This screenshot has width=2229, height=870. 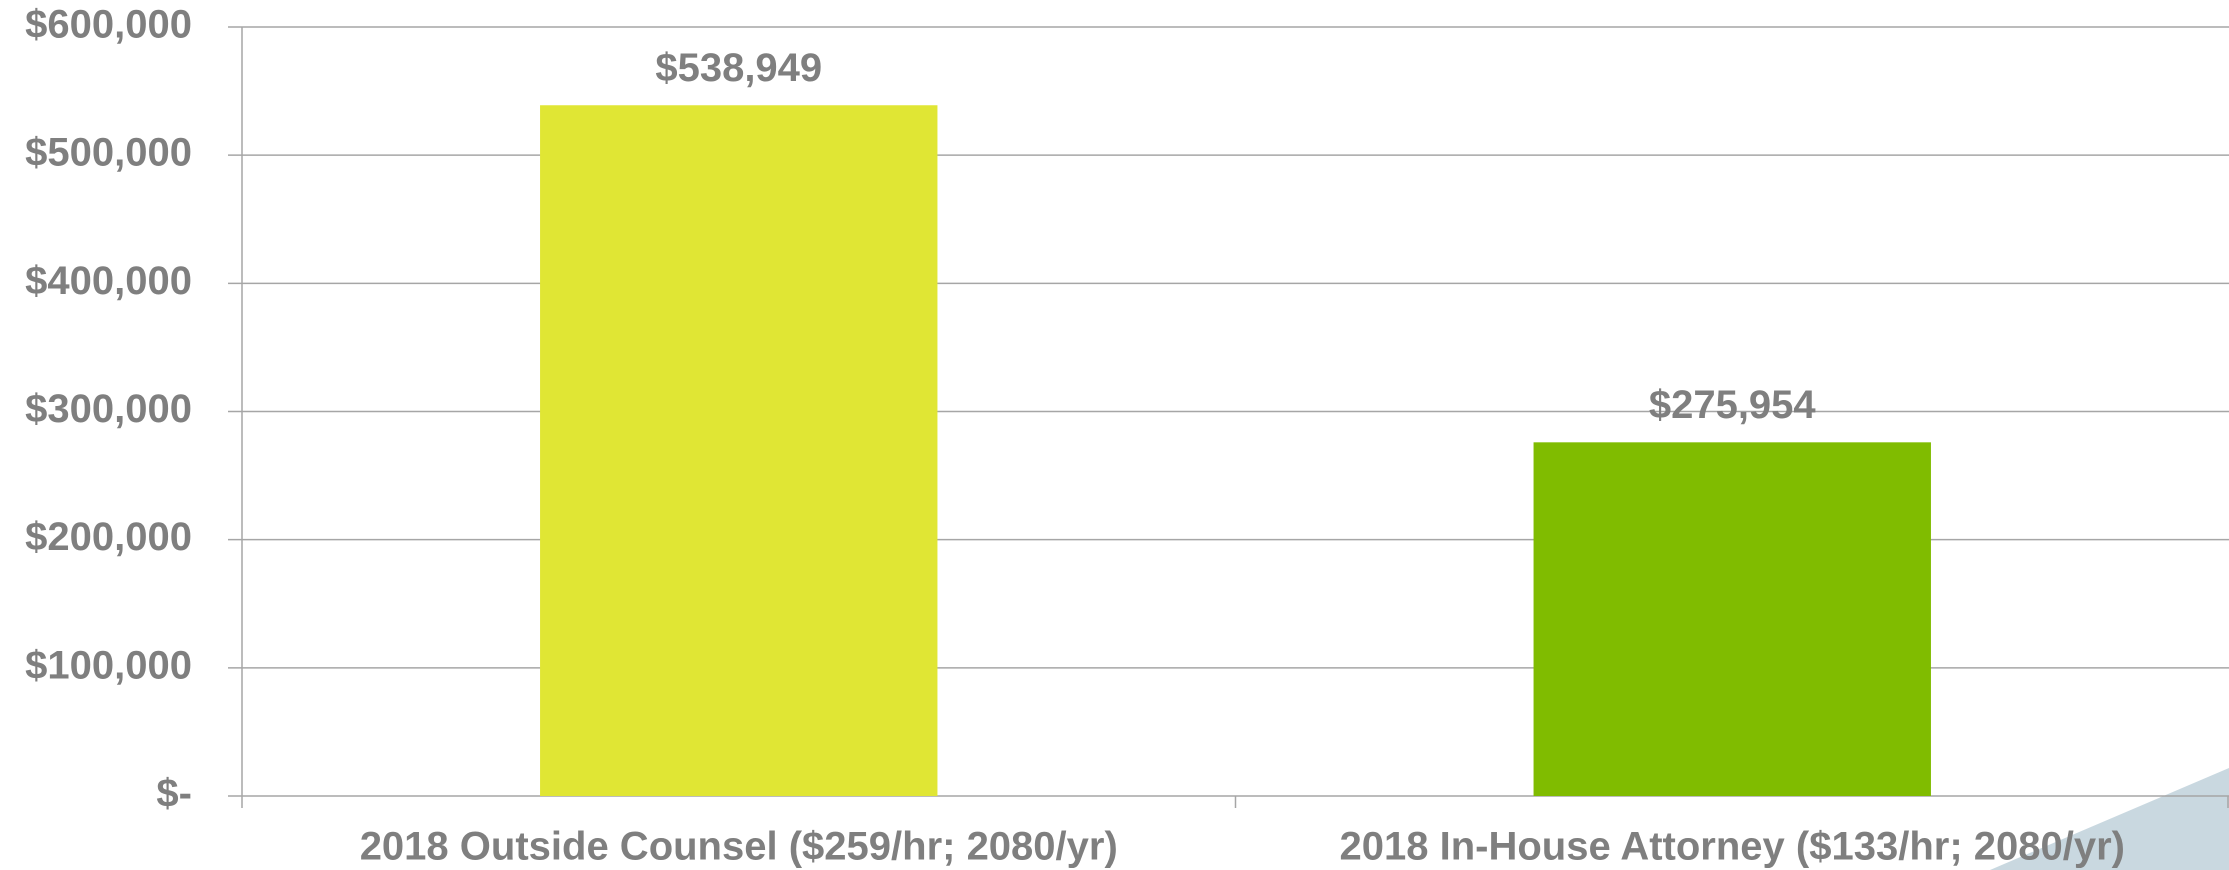 I want to click on y-tick-label: $600,000, so click(x=108, y=25).